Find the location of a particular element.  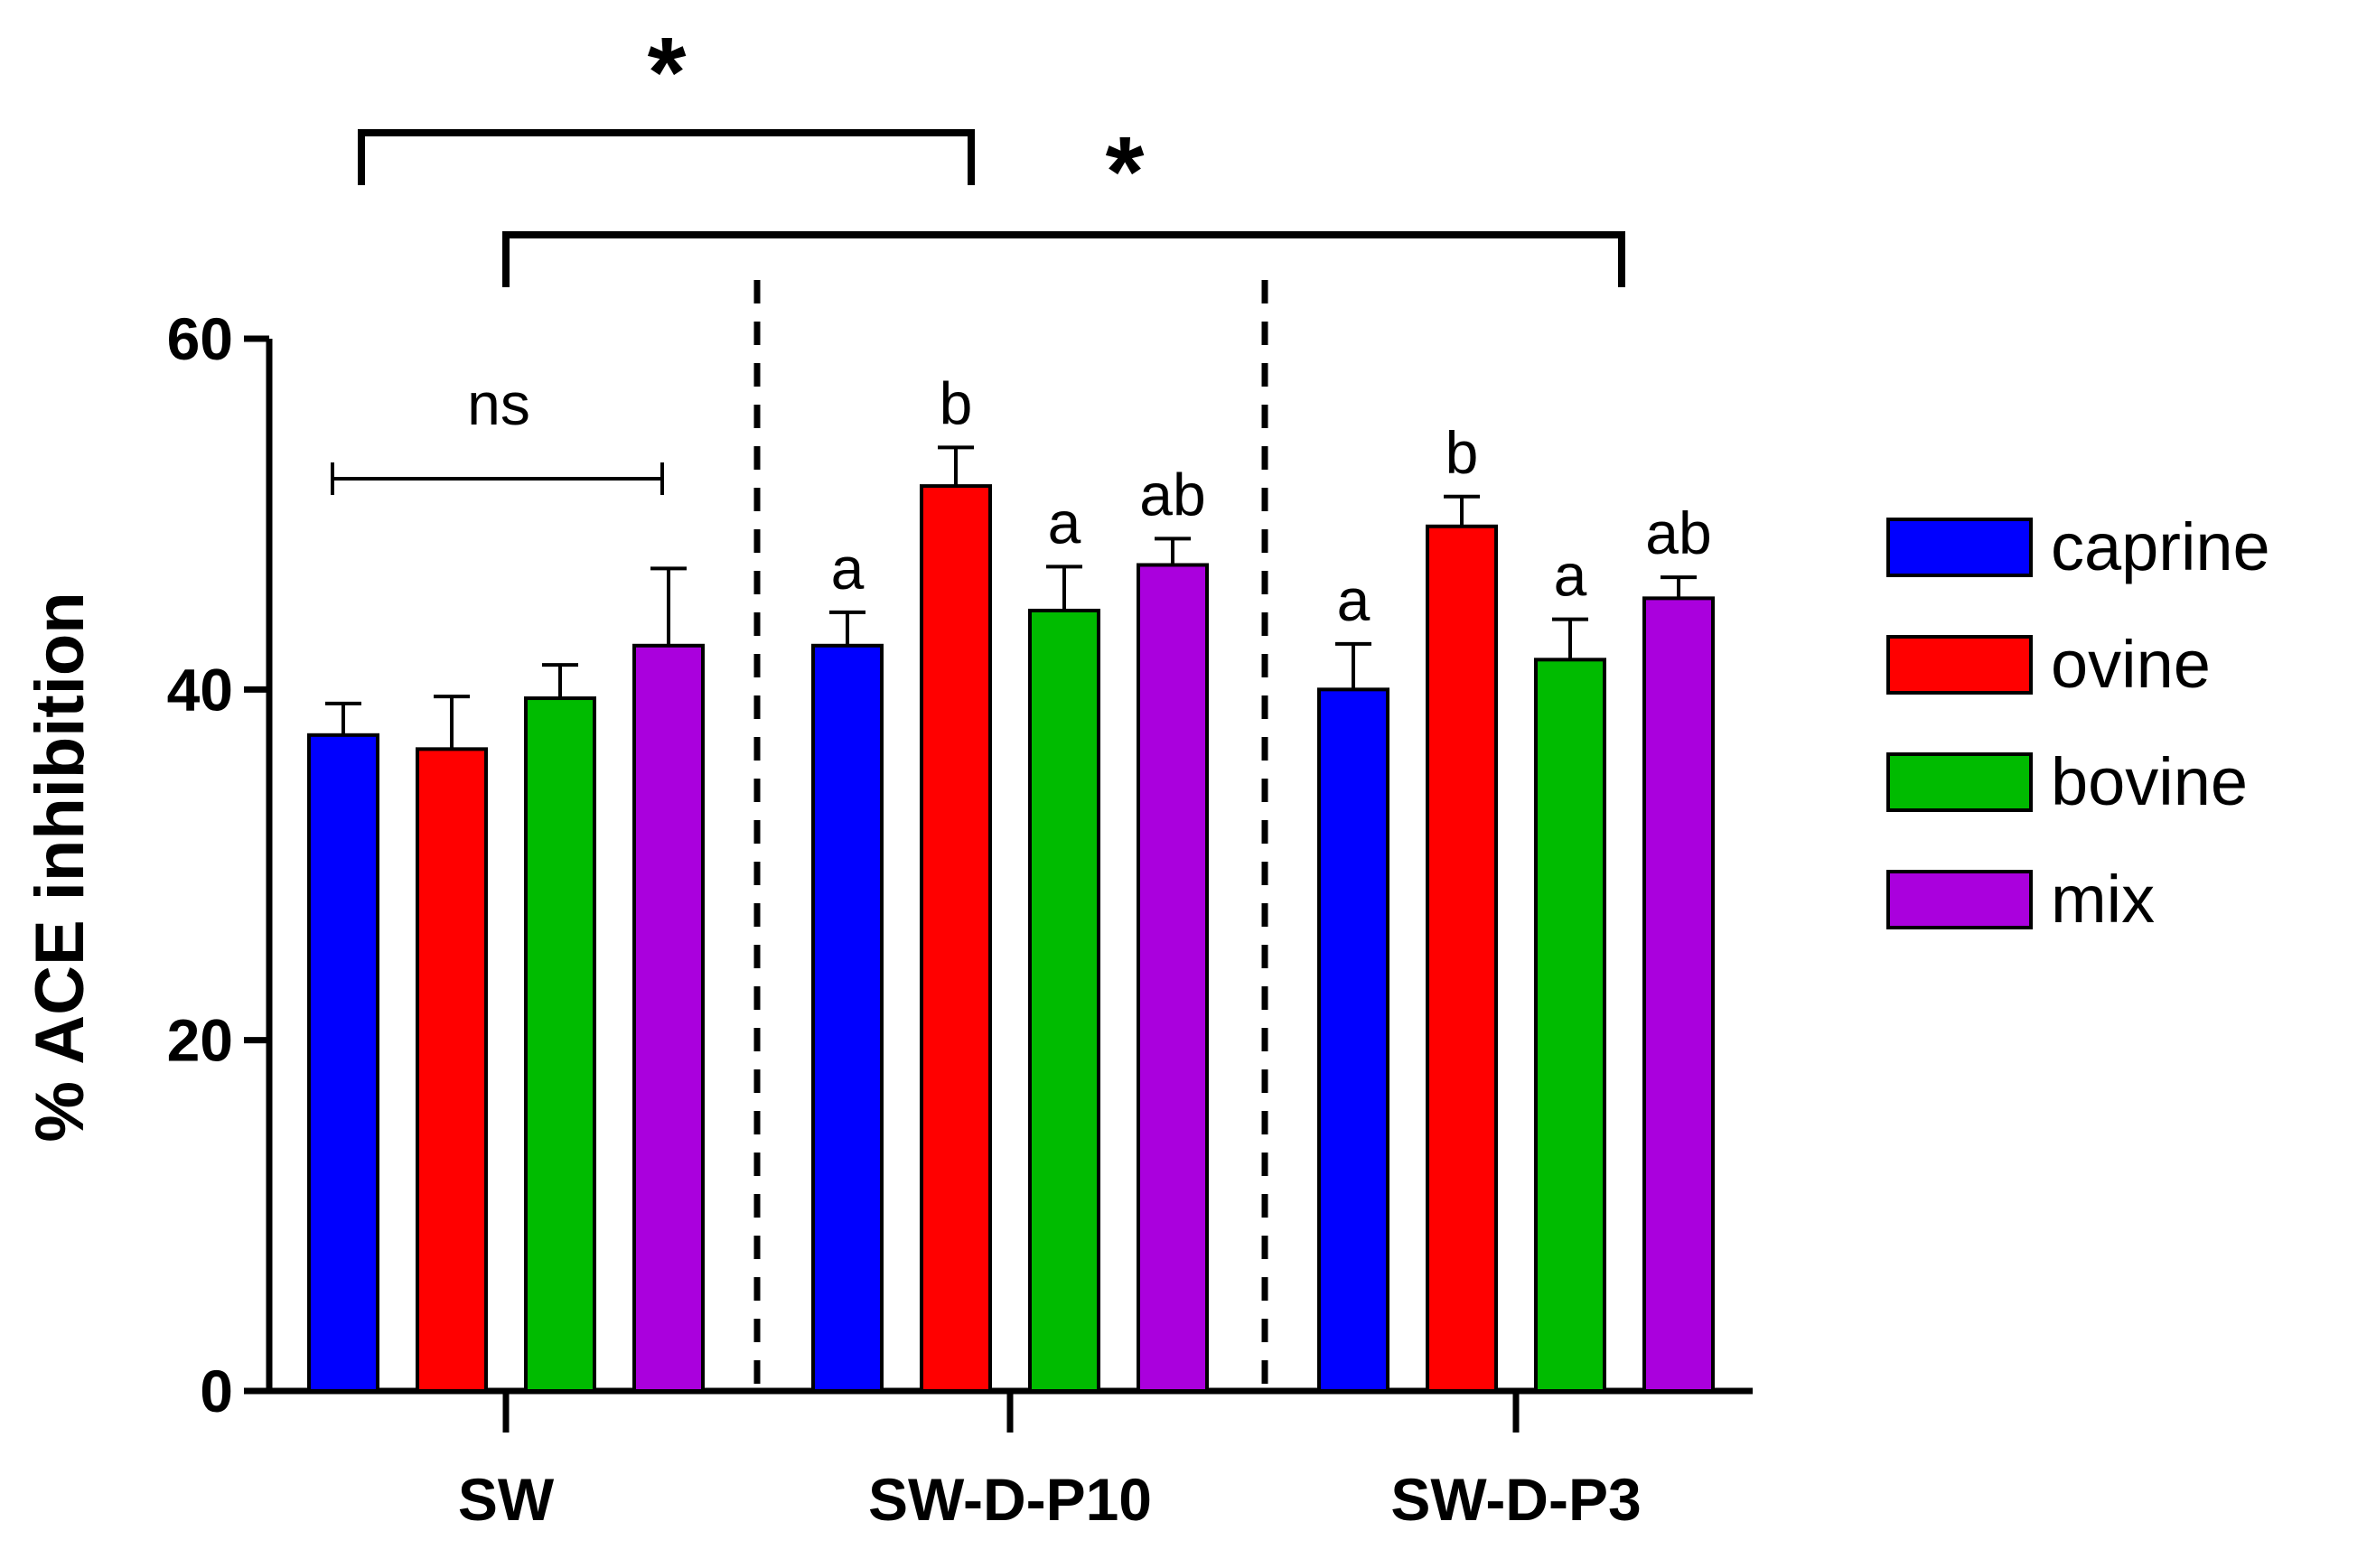

legend: caprine ovine bovine mix is located at coordinates (2078, 723).